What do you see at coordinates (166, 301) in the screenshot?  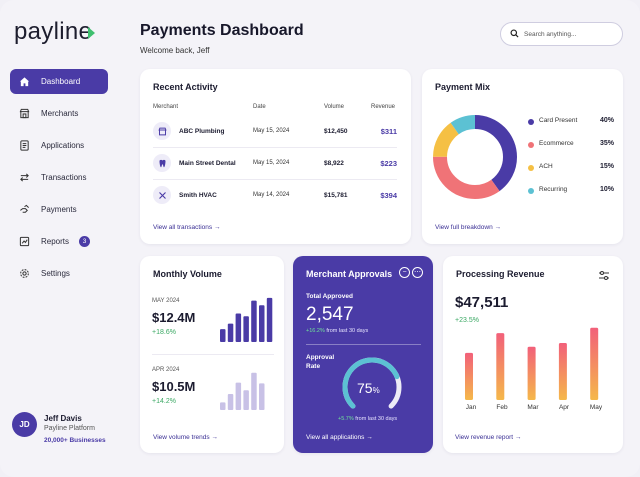 I see `period-label: MAY 2024` at bounding box center [166, 301].